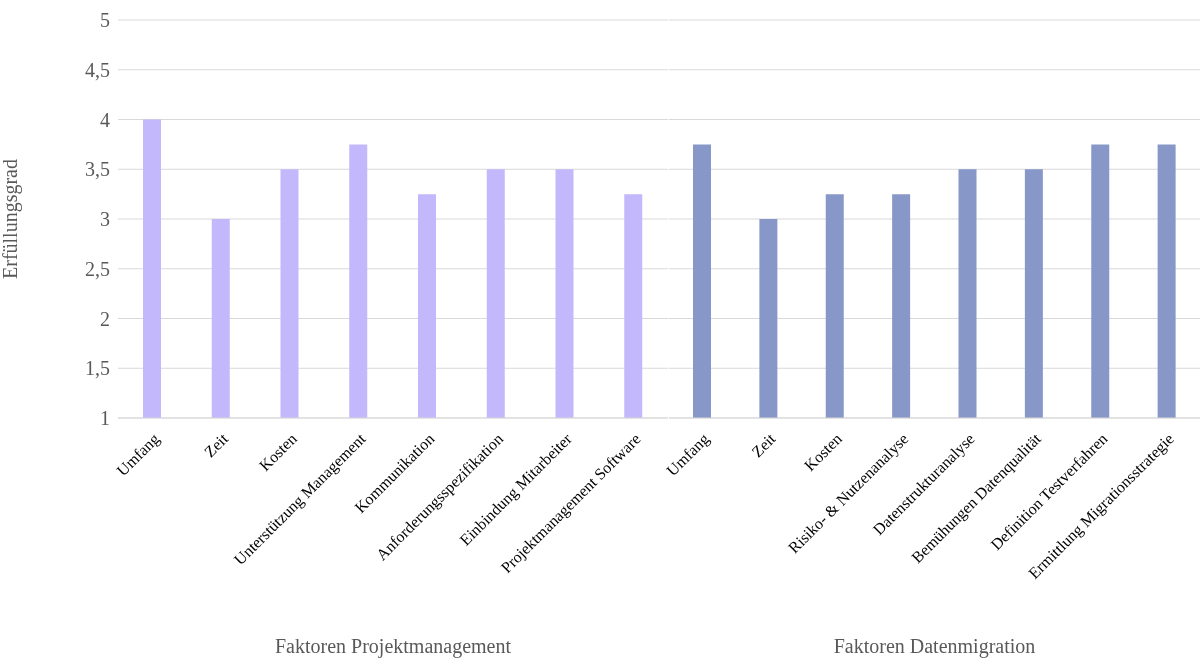  Describe the element at coordinates (105, 119) in the screenshot. I see `y-tick-label: 4` at that location.